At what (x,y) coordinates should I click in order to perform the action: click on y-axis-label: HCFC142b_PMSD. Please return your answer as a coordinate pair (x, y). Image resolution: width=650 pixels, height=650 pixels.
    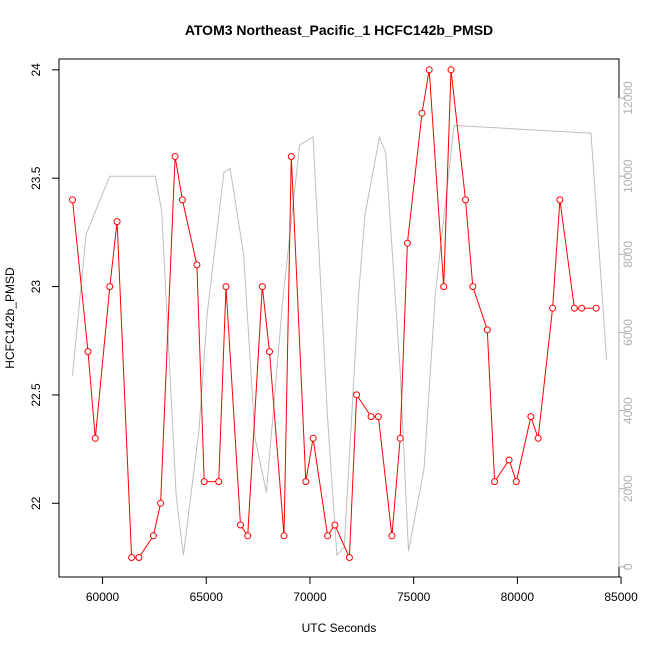
    Looking at the image, I should click on (10, 318).